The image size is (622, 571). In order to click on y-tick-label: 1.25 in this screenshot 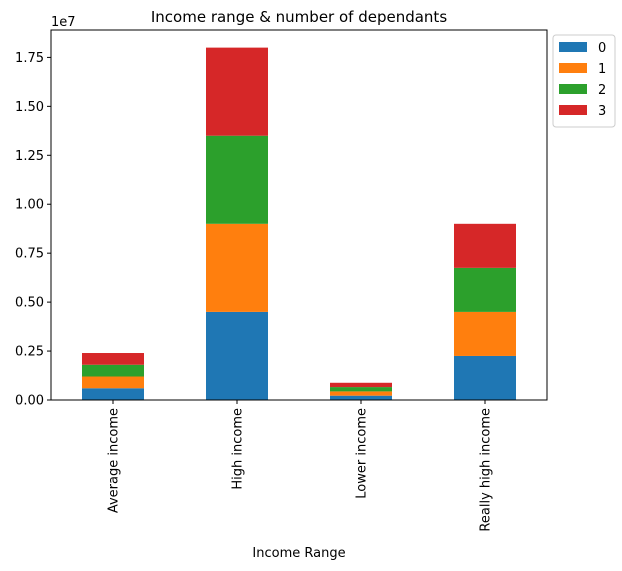, I will do `click(29, 156)`.